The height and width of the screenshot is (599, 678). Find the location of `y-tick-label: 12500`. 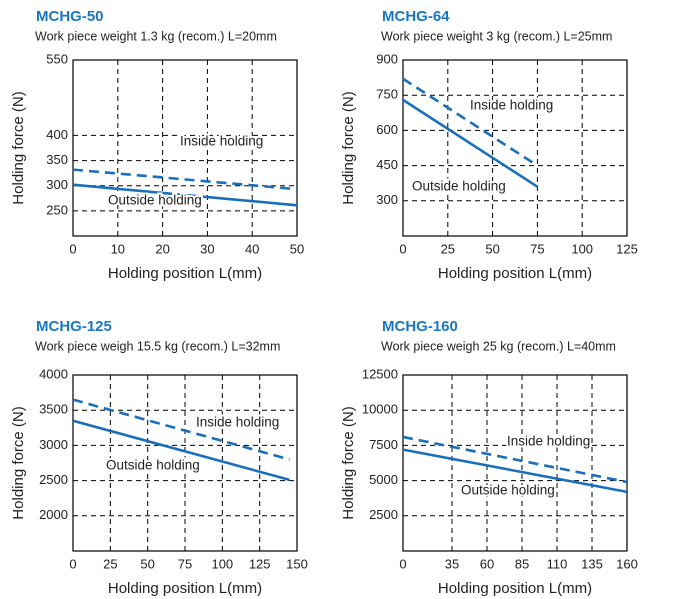

y-tick-label: 12500 is located at coordinates (380, 373).